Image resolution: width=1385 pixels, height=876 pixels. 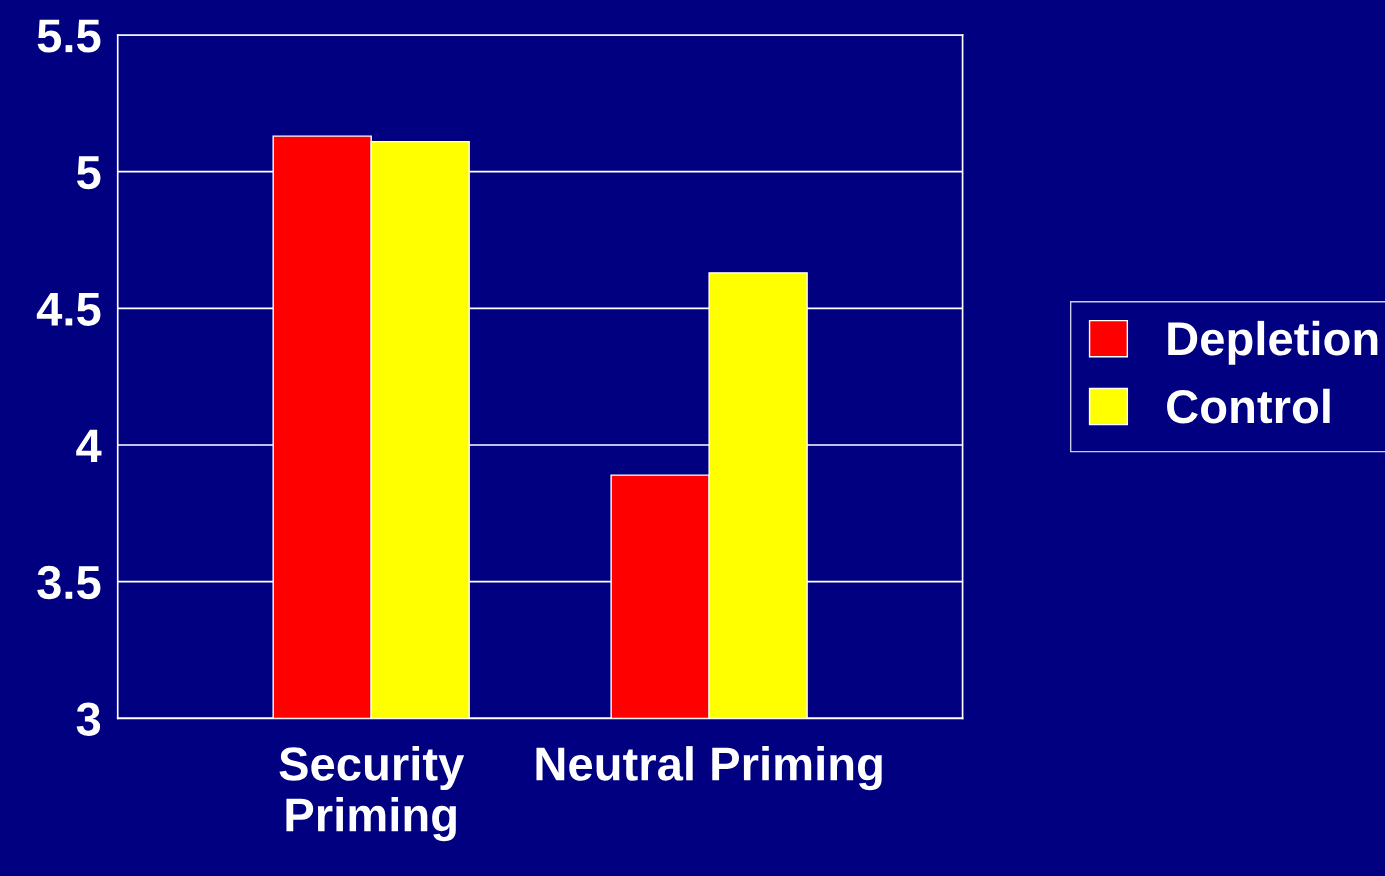 I want to click on y-tick-label: 3.5, so click(x=69, y=582).